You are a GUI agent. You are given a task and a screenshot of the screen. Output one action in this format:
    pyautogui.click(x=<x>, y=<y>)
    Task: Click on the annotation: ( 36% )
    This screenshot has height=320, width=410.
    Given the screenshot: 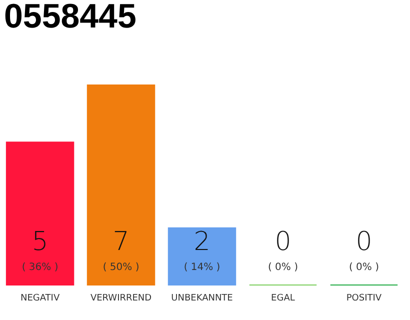 What is the action you would take?
    pyautogui.click(x=40, y=267)
    